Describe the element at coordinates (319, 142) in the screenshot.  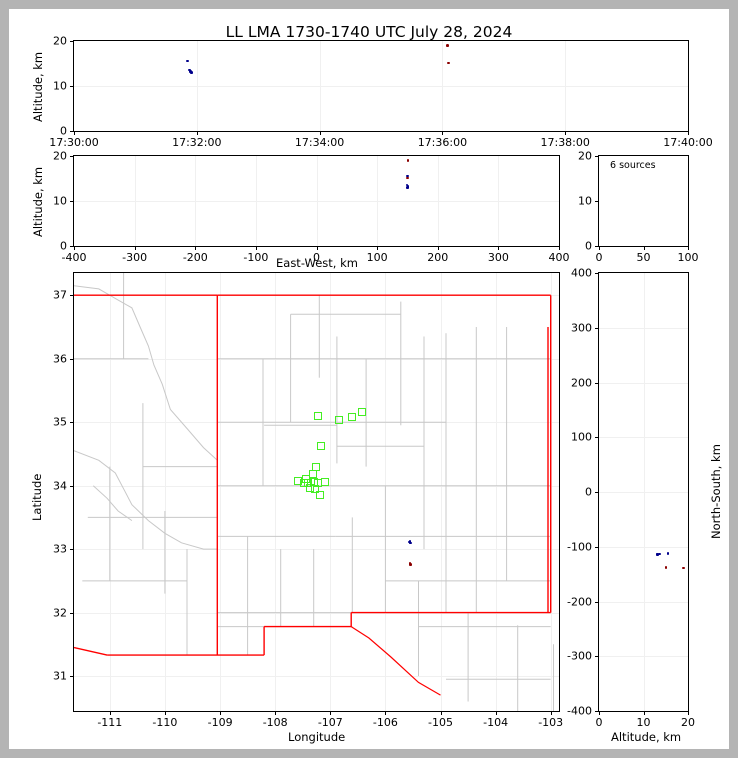
I see `tick-label-x: 17:34:00` at that location.